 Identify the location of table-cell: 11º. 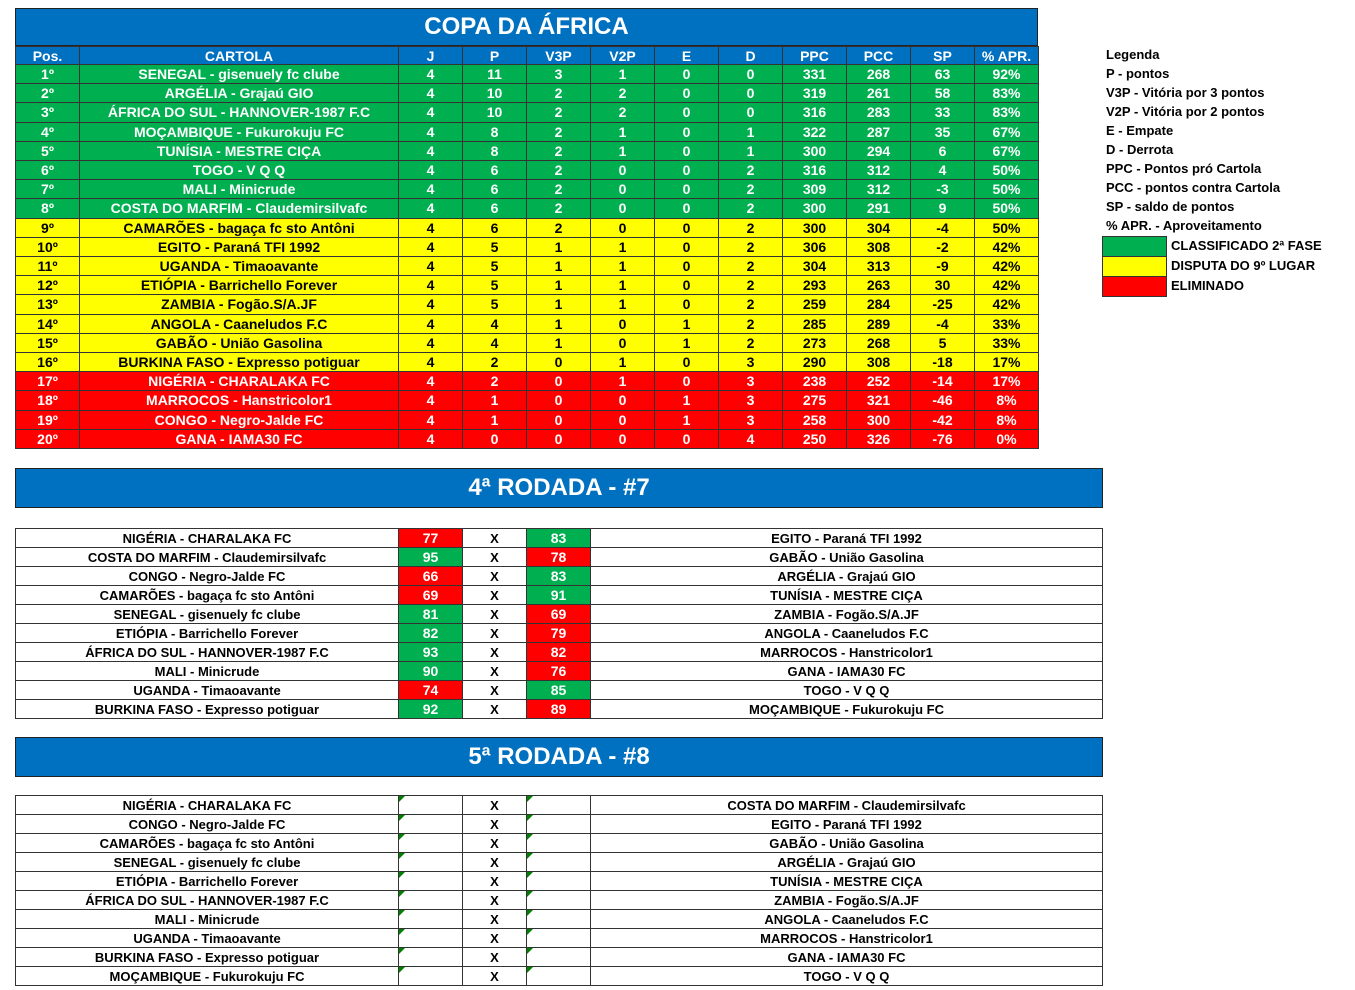
(47, 266).